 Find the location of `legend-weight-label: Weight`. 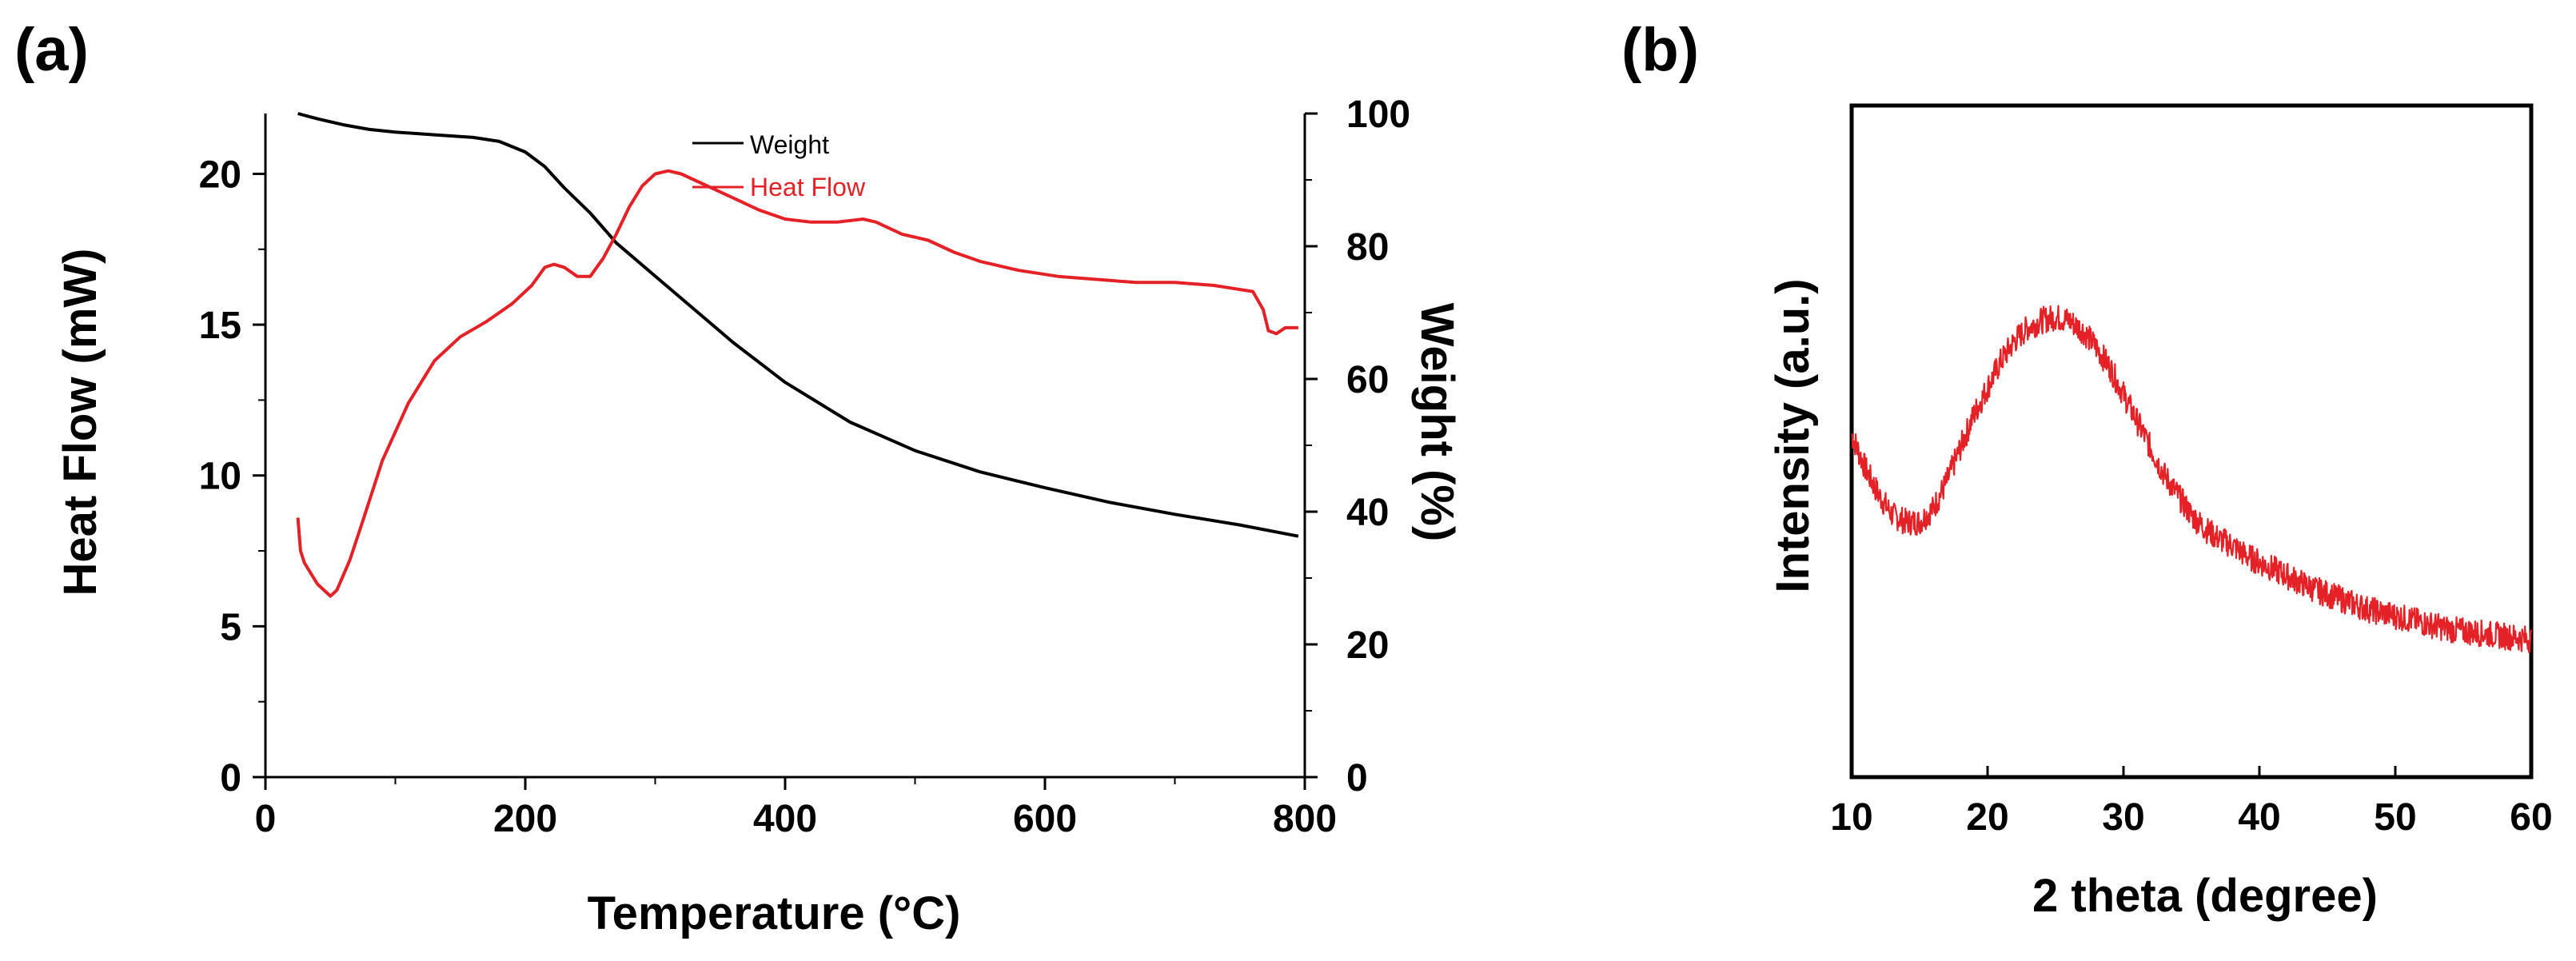

legend-weight-label: Weight is located at coordinates (790, 144).